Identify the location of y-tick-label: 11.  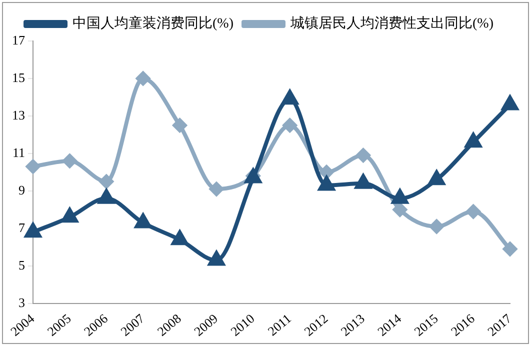
(18, 152).